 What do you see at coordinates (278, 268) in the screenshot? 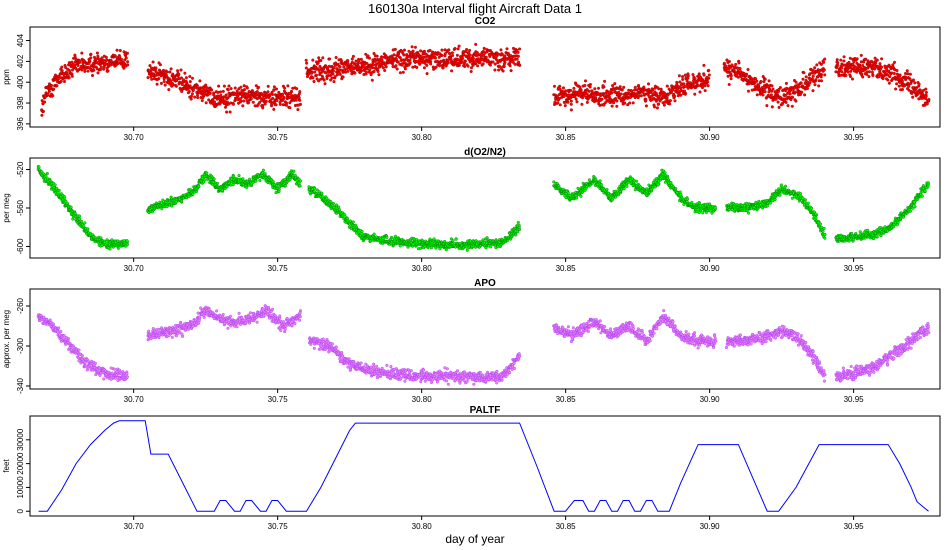
I see `x-tick-label: 30.75` at bounding box center [278, 268].